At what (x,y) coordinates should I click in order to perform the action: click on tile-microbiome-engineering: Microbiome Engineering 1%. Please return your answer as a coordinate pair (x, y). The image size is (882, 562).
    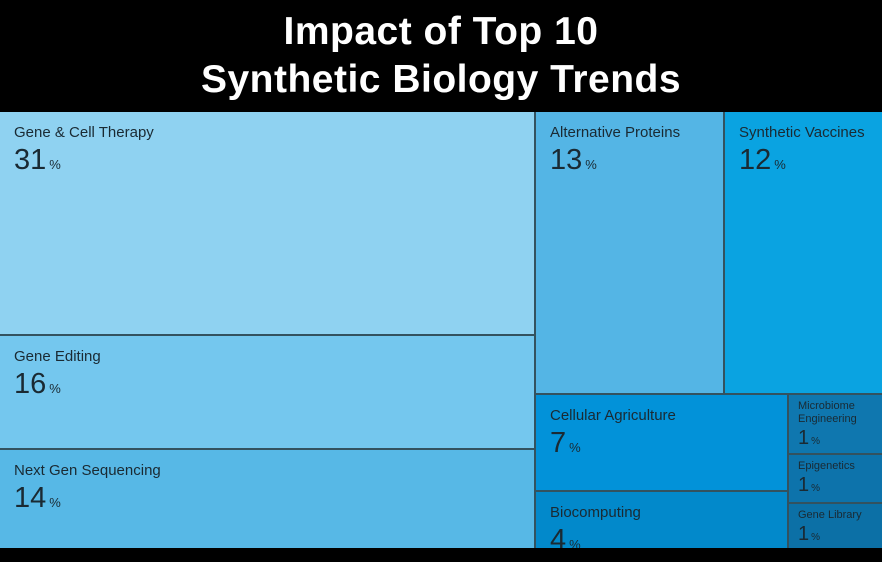
    Looking at the image, I should click on (835, 424).